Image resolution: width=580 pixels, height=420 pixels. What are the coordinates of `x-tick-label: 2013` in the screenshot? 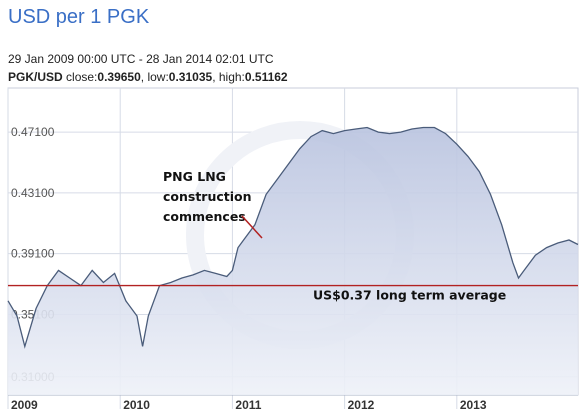 It's located at (473, 405).